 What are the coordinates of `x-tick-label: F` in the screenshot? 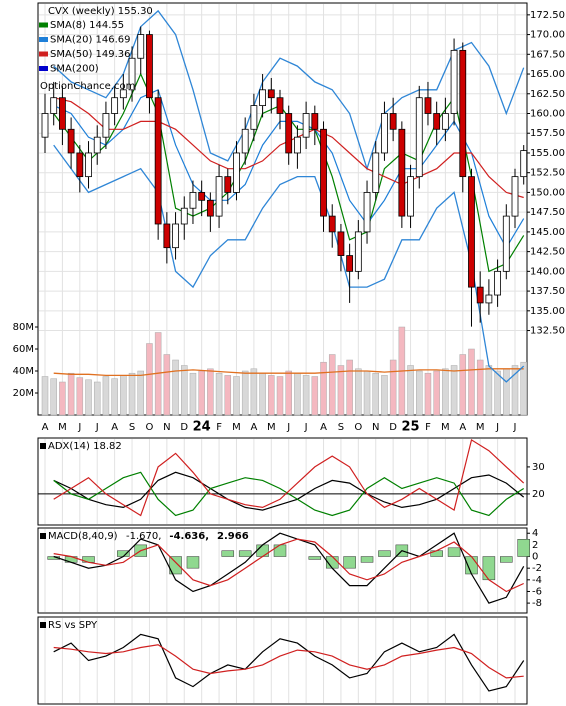 It's located at (428, 427).